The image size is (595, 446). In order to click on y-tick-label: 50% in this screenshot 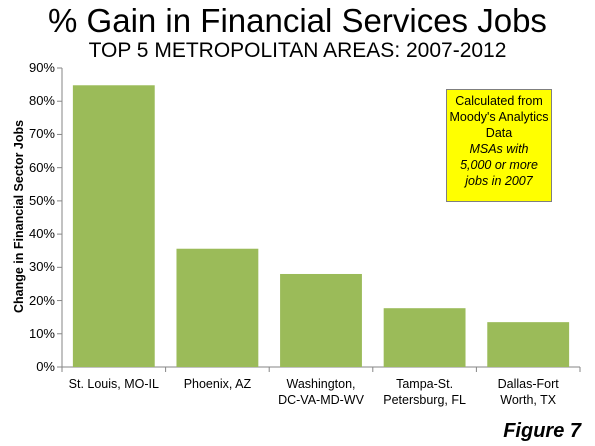, I will do `click(41, 200)`.